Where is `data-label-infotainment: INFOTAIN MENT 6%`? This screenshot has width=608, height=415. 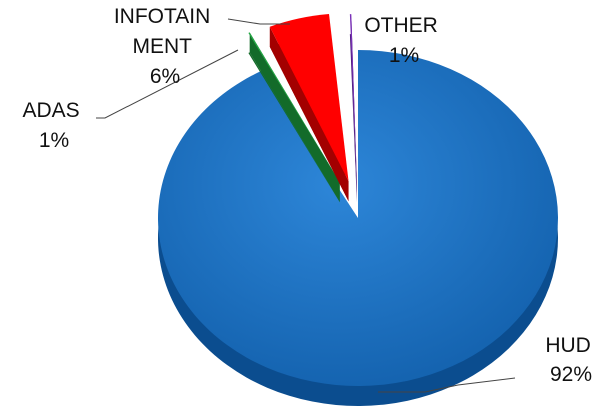
data-label-infotainment: INFOTAIN MENT 6% is located at coordinates (165, 46).